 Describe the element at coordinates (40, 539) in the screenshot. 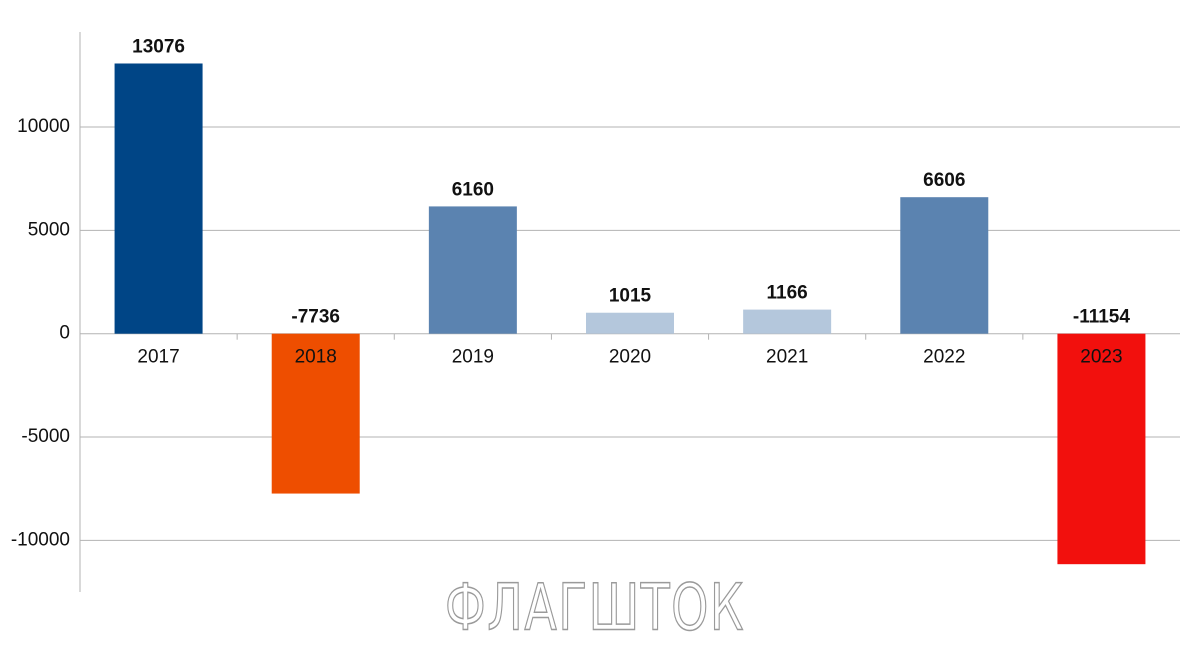

I see `y-tick-label: -10000` at that location.